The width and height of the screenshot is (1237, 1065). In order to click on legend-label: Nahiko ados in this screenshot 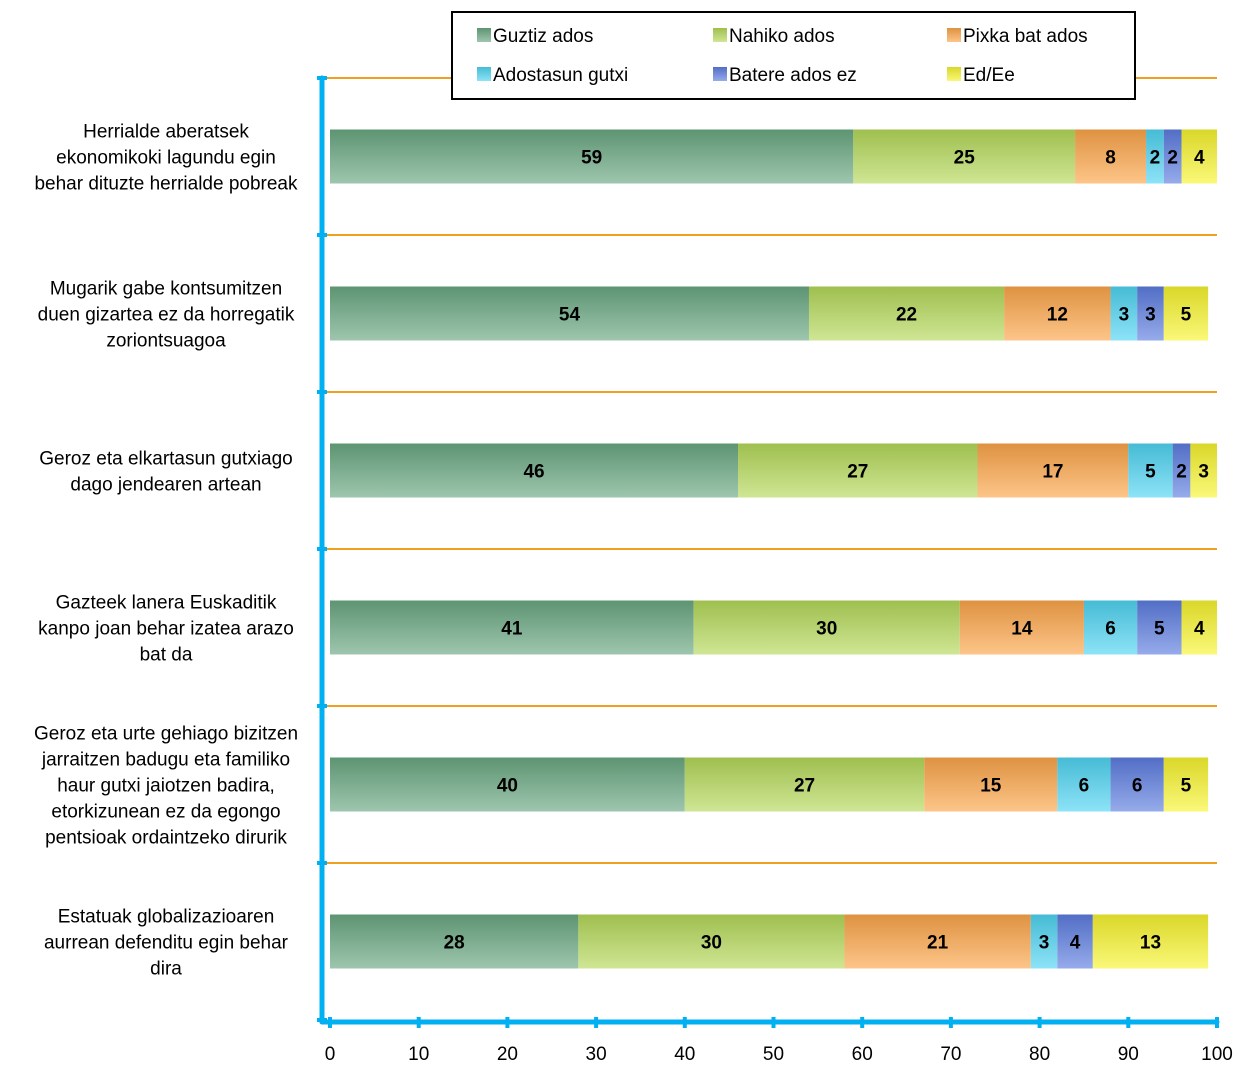, I will do `click(782, 36)`.